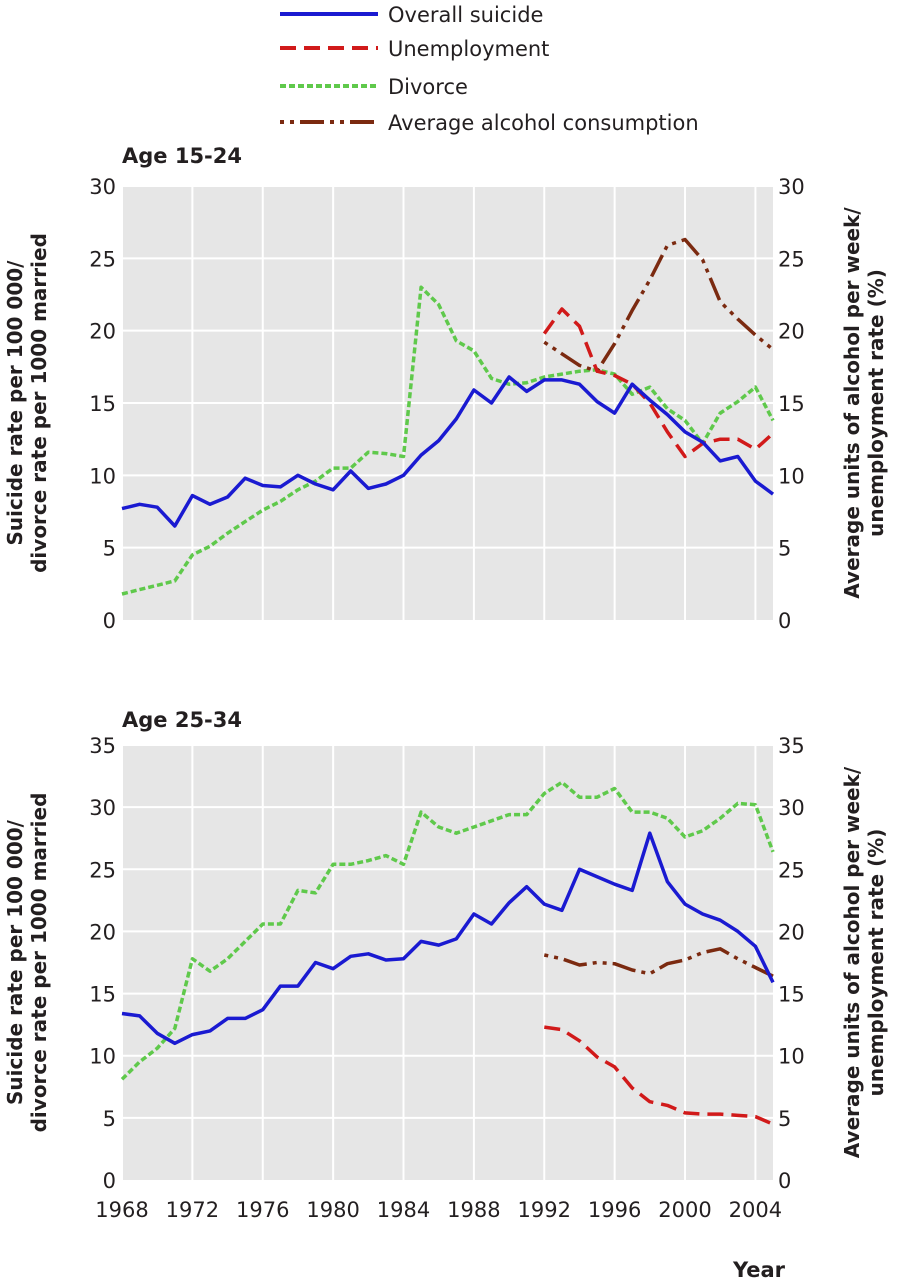 The width and height of the screenshot is (899, 1280). Describe the element at coordinates (121, 1210) in the screenshot. I see `x-tick-label: 1968` at that location.